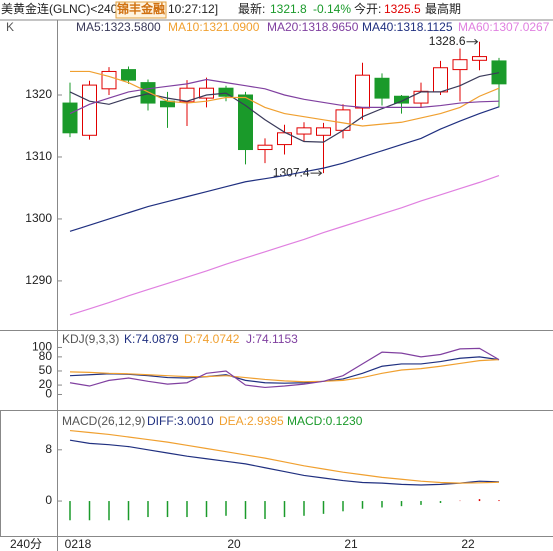 The width and height of the screenshot is (553, 551). What do you see at coordinates (38, 94) in the screenshot?
I see `y-tick-label: 1320` at bounding box center [38, 94].